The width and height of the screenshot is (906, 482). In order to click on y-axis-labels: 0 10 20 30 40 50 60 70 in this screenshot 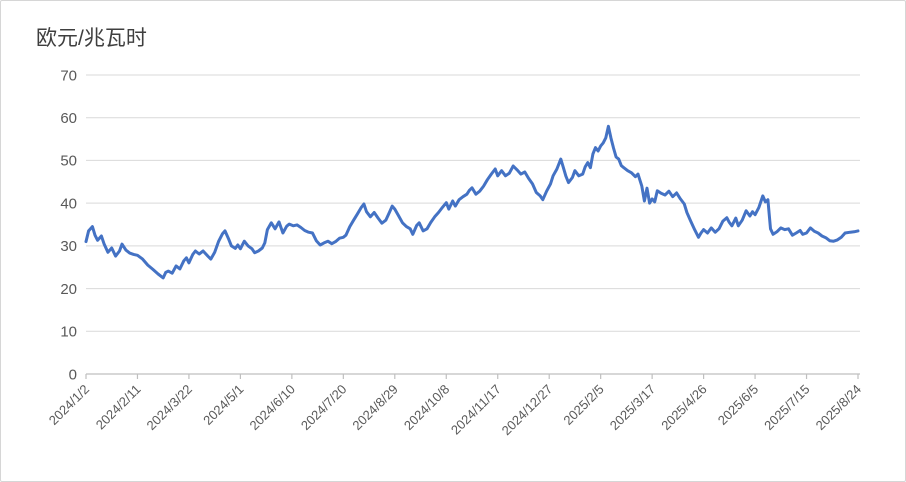, I will do `click(68, 225)`.